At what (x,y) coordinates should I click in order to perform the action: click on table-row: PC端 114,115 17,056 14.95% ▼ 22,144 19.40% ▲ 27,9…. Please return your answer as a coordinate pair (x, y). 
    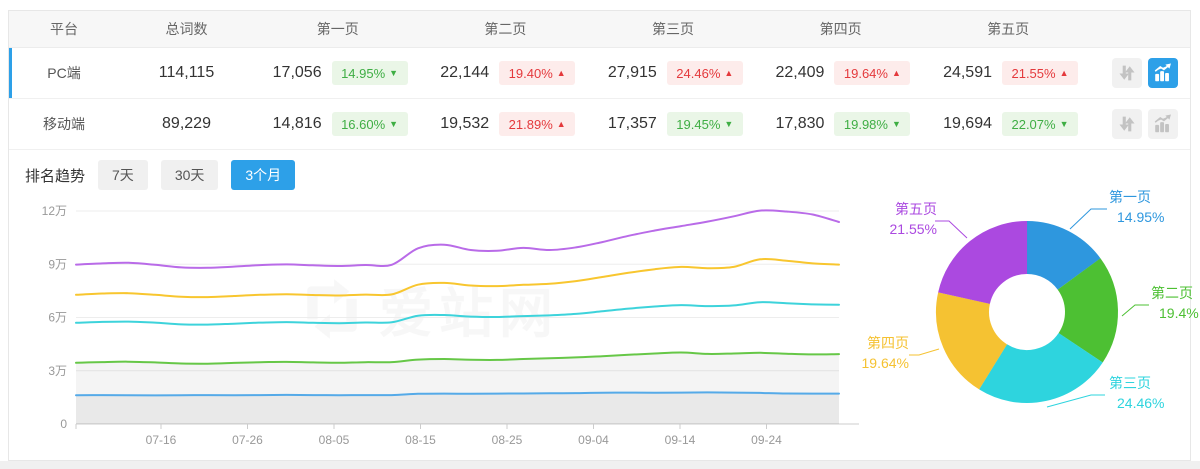
    Looking at the image, I should click on (599, 73).